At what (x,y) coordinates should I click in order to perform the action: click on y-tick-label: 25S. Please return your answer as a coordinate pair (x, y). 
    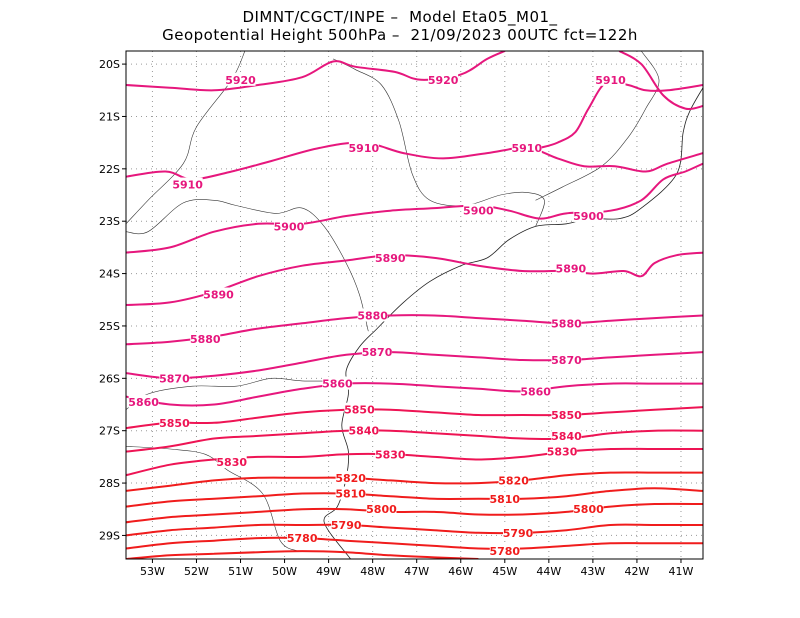
    Looking at the image, I should click on (109, 326).